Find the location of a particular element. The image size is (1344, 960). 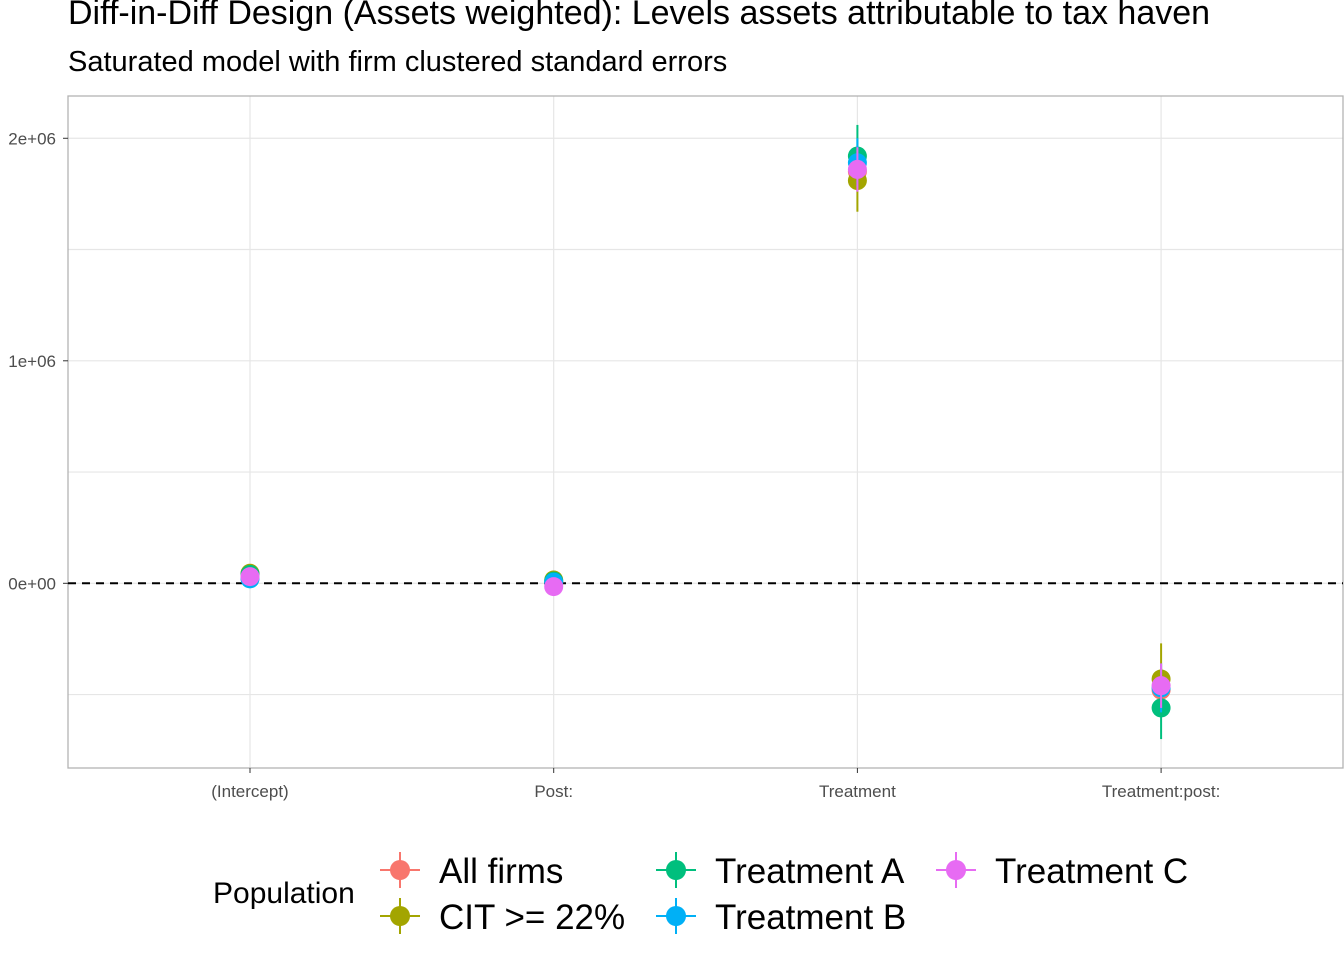

legend-item: Treatment B is located at coordinates (781, 917).